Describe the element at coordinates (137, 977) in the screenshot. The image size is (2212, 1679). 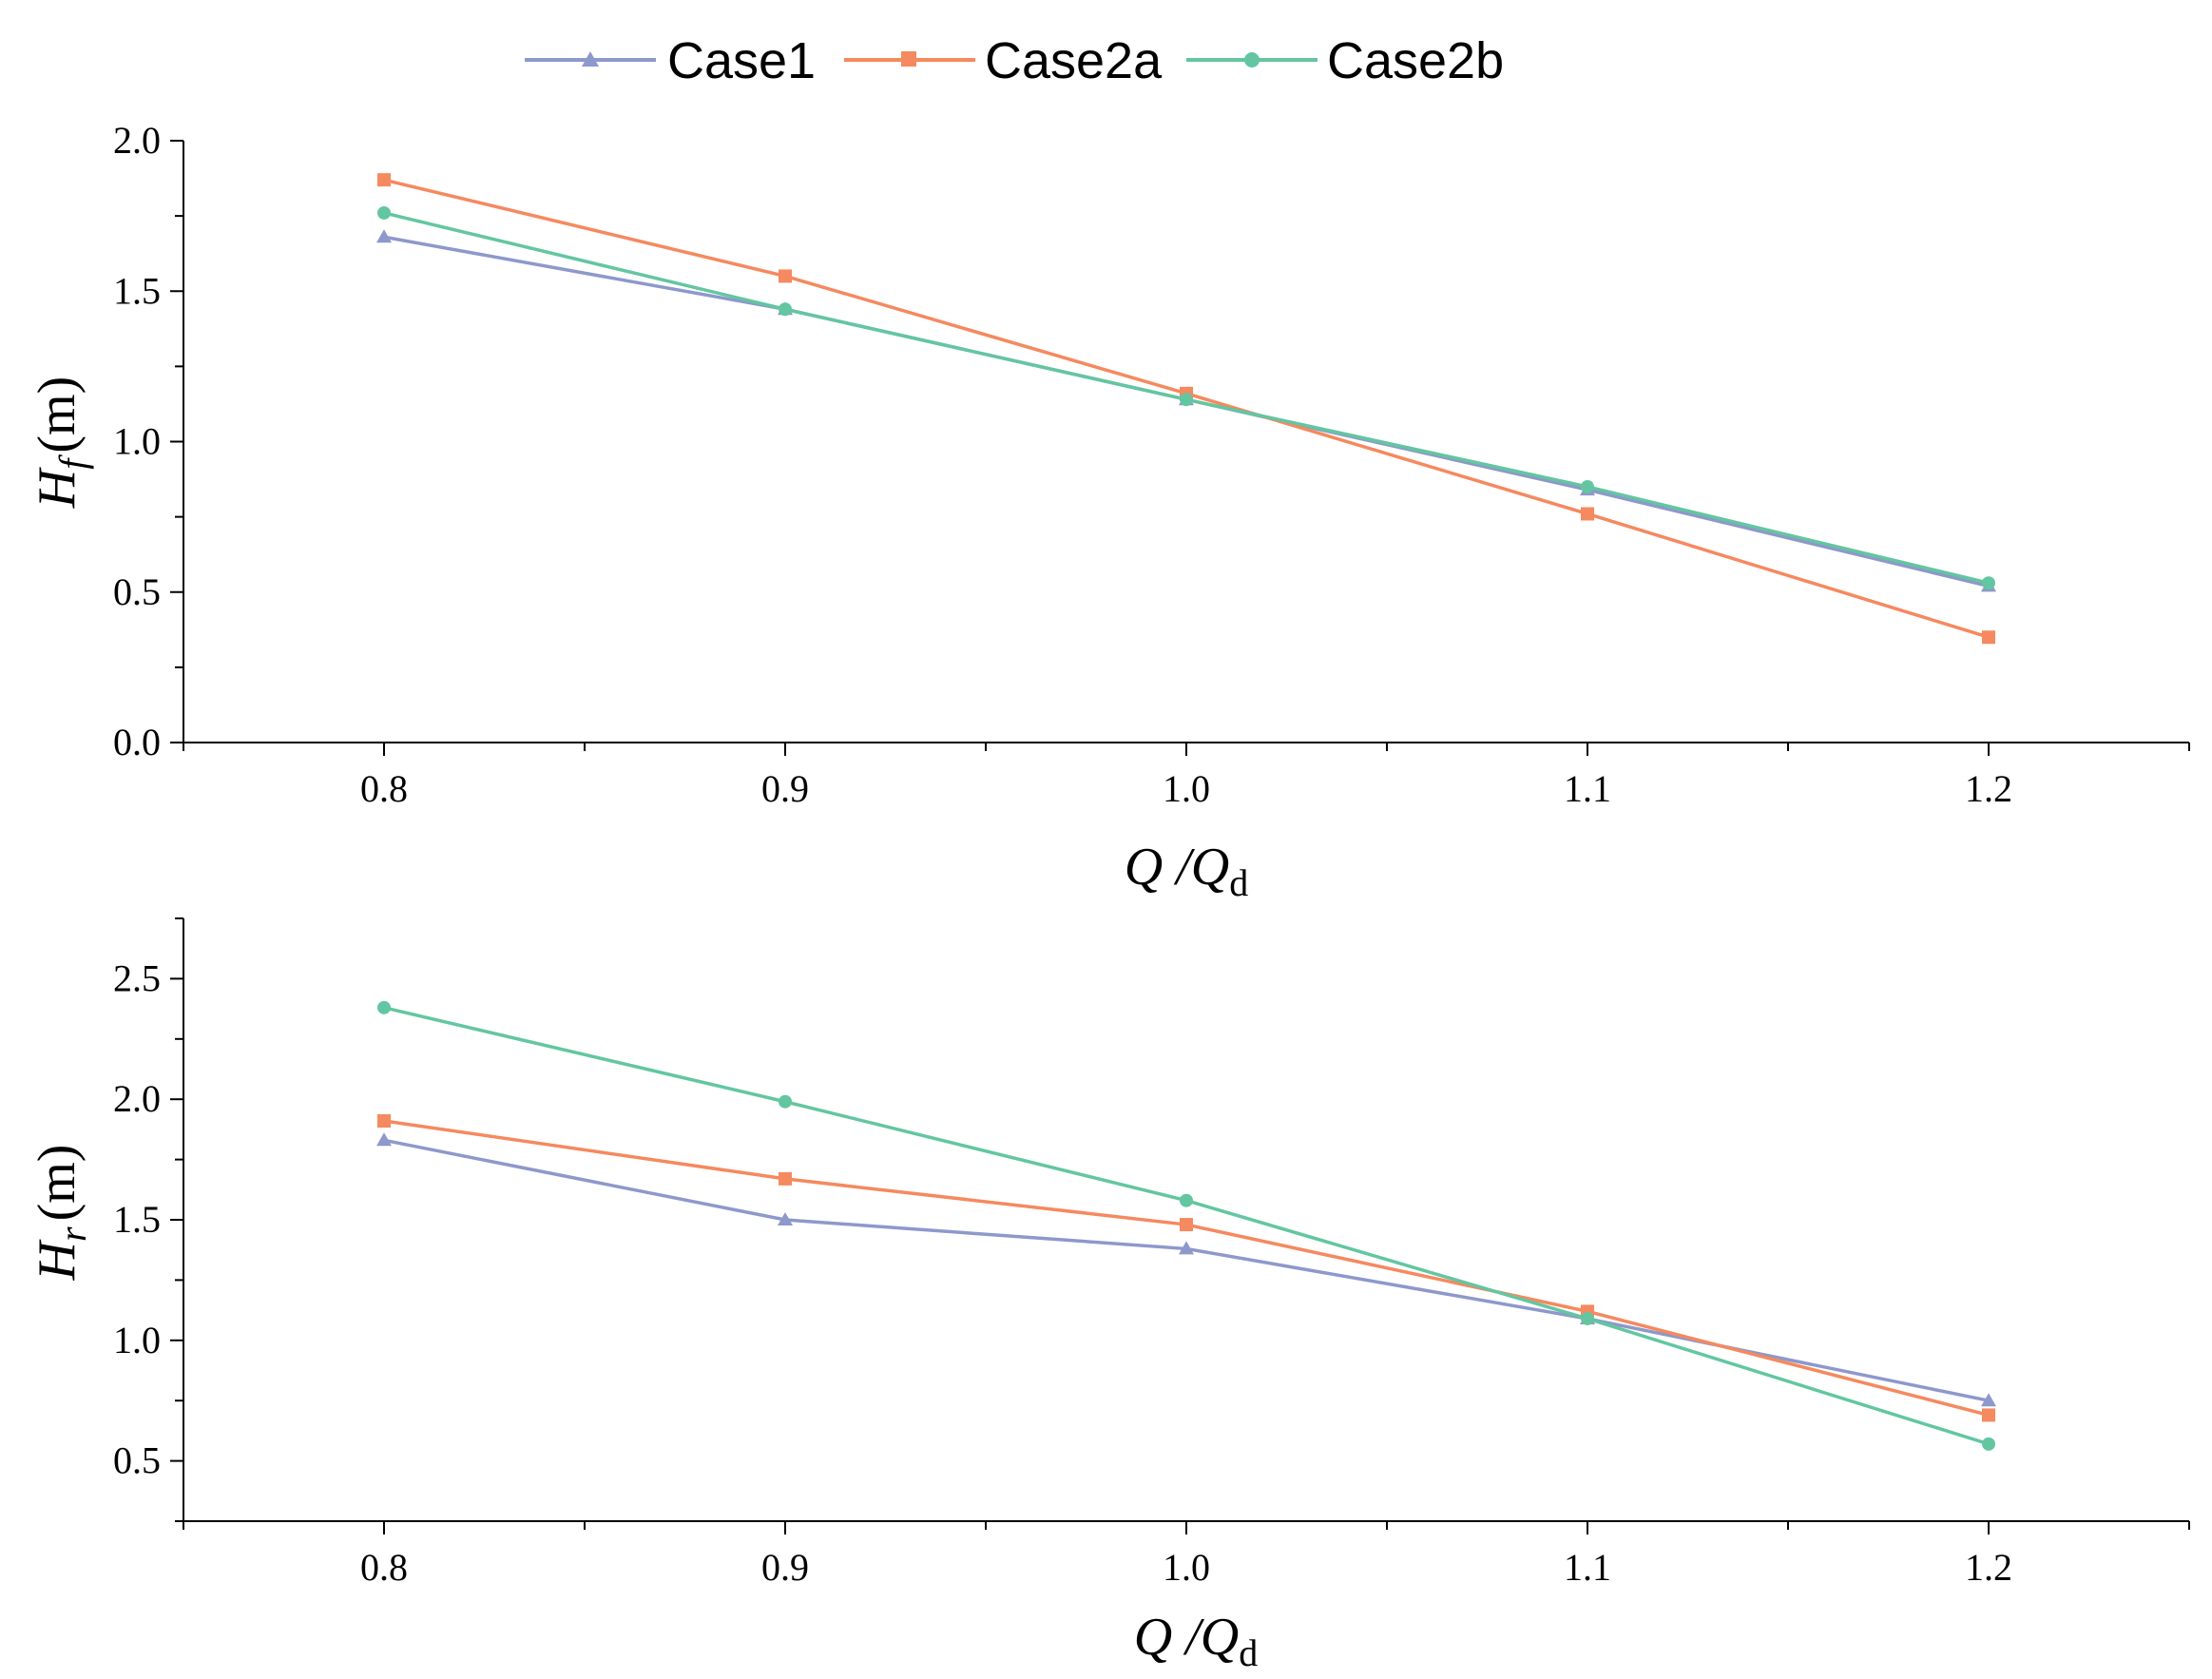
I see `y-tick-label: 2.5` at that location.